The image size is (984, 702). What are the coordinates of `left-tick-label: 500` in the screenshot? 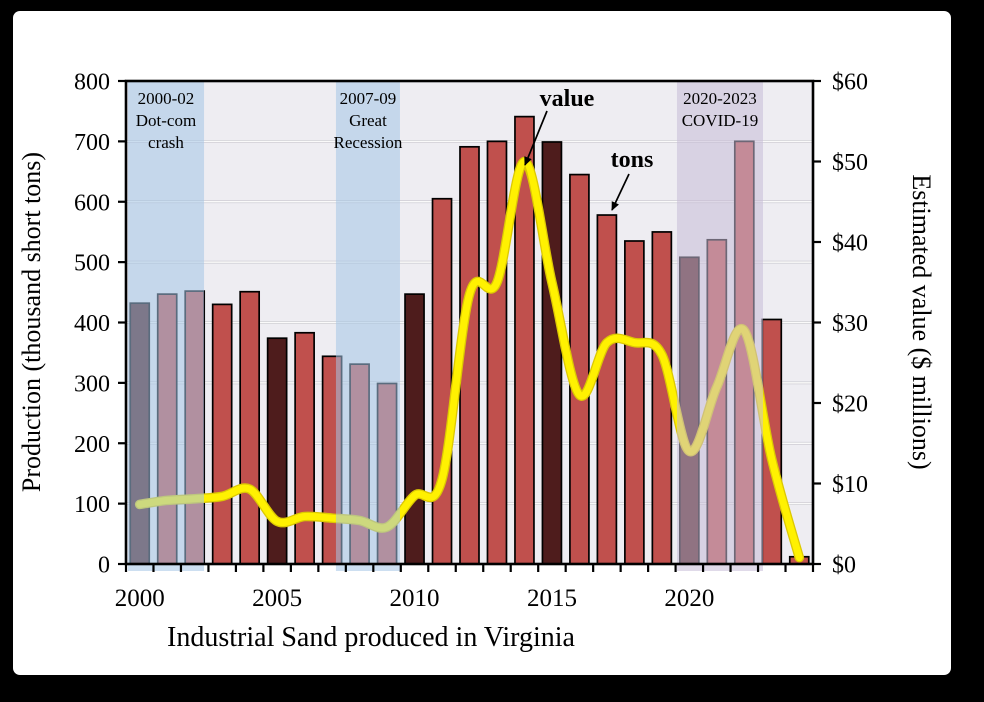 It's located at (92, 264).